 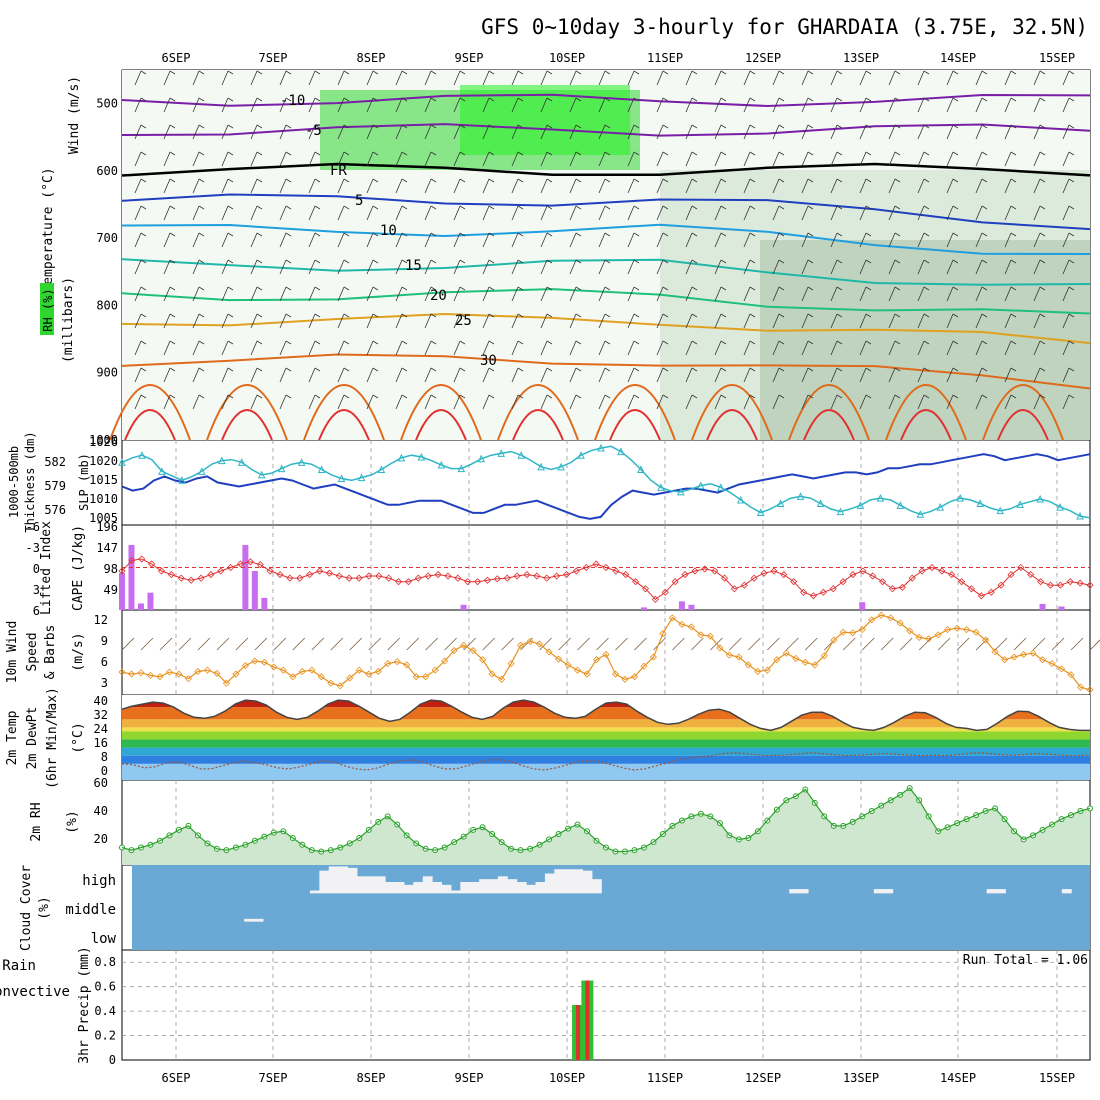 What do you see at coordinates (1025, 960) in the screenshot?
I see `run-total-label: Run Total = 1.06` at bounding box center [1025, 960].